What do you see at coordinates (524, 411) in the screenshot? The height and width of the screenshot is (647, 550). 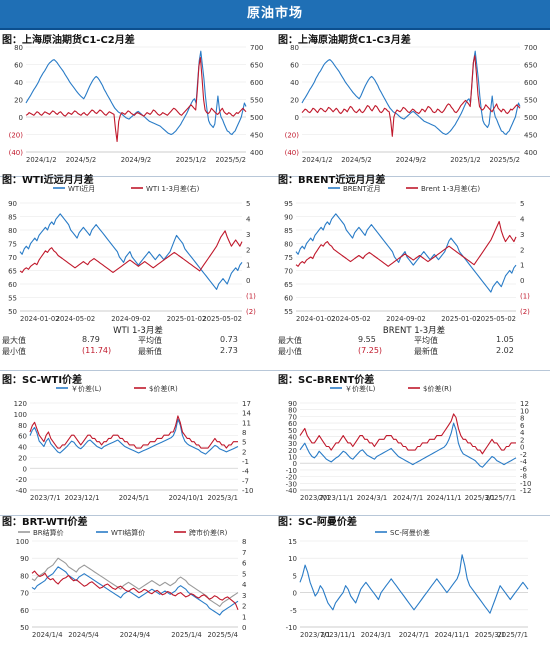 I see `y-tick-label-right: 10` at bounding box center [524, 411].